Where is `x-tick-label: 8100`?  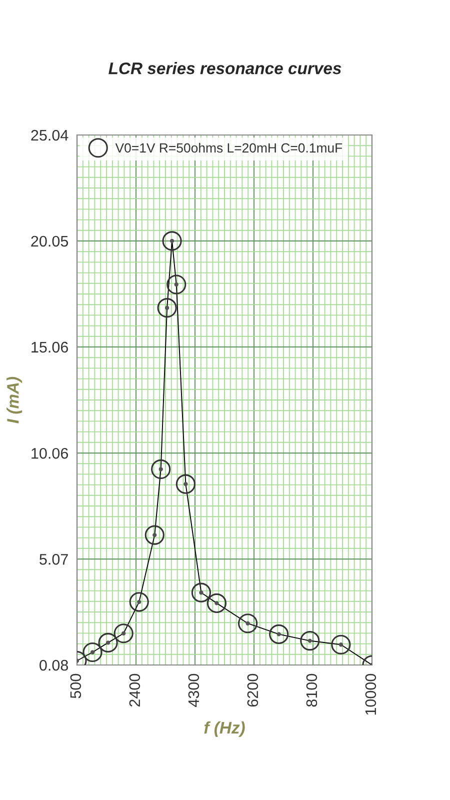 x-tick-label: 8100 is located at coordinates (312, 690).